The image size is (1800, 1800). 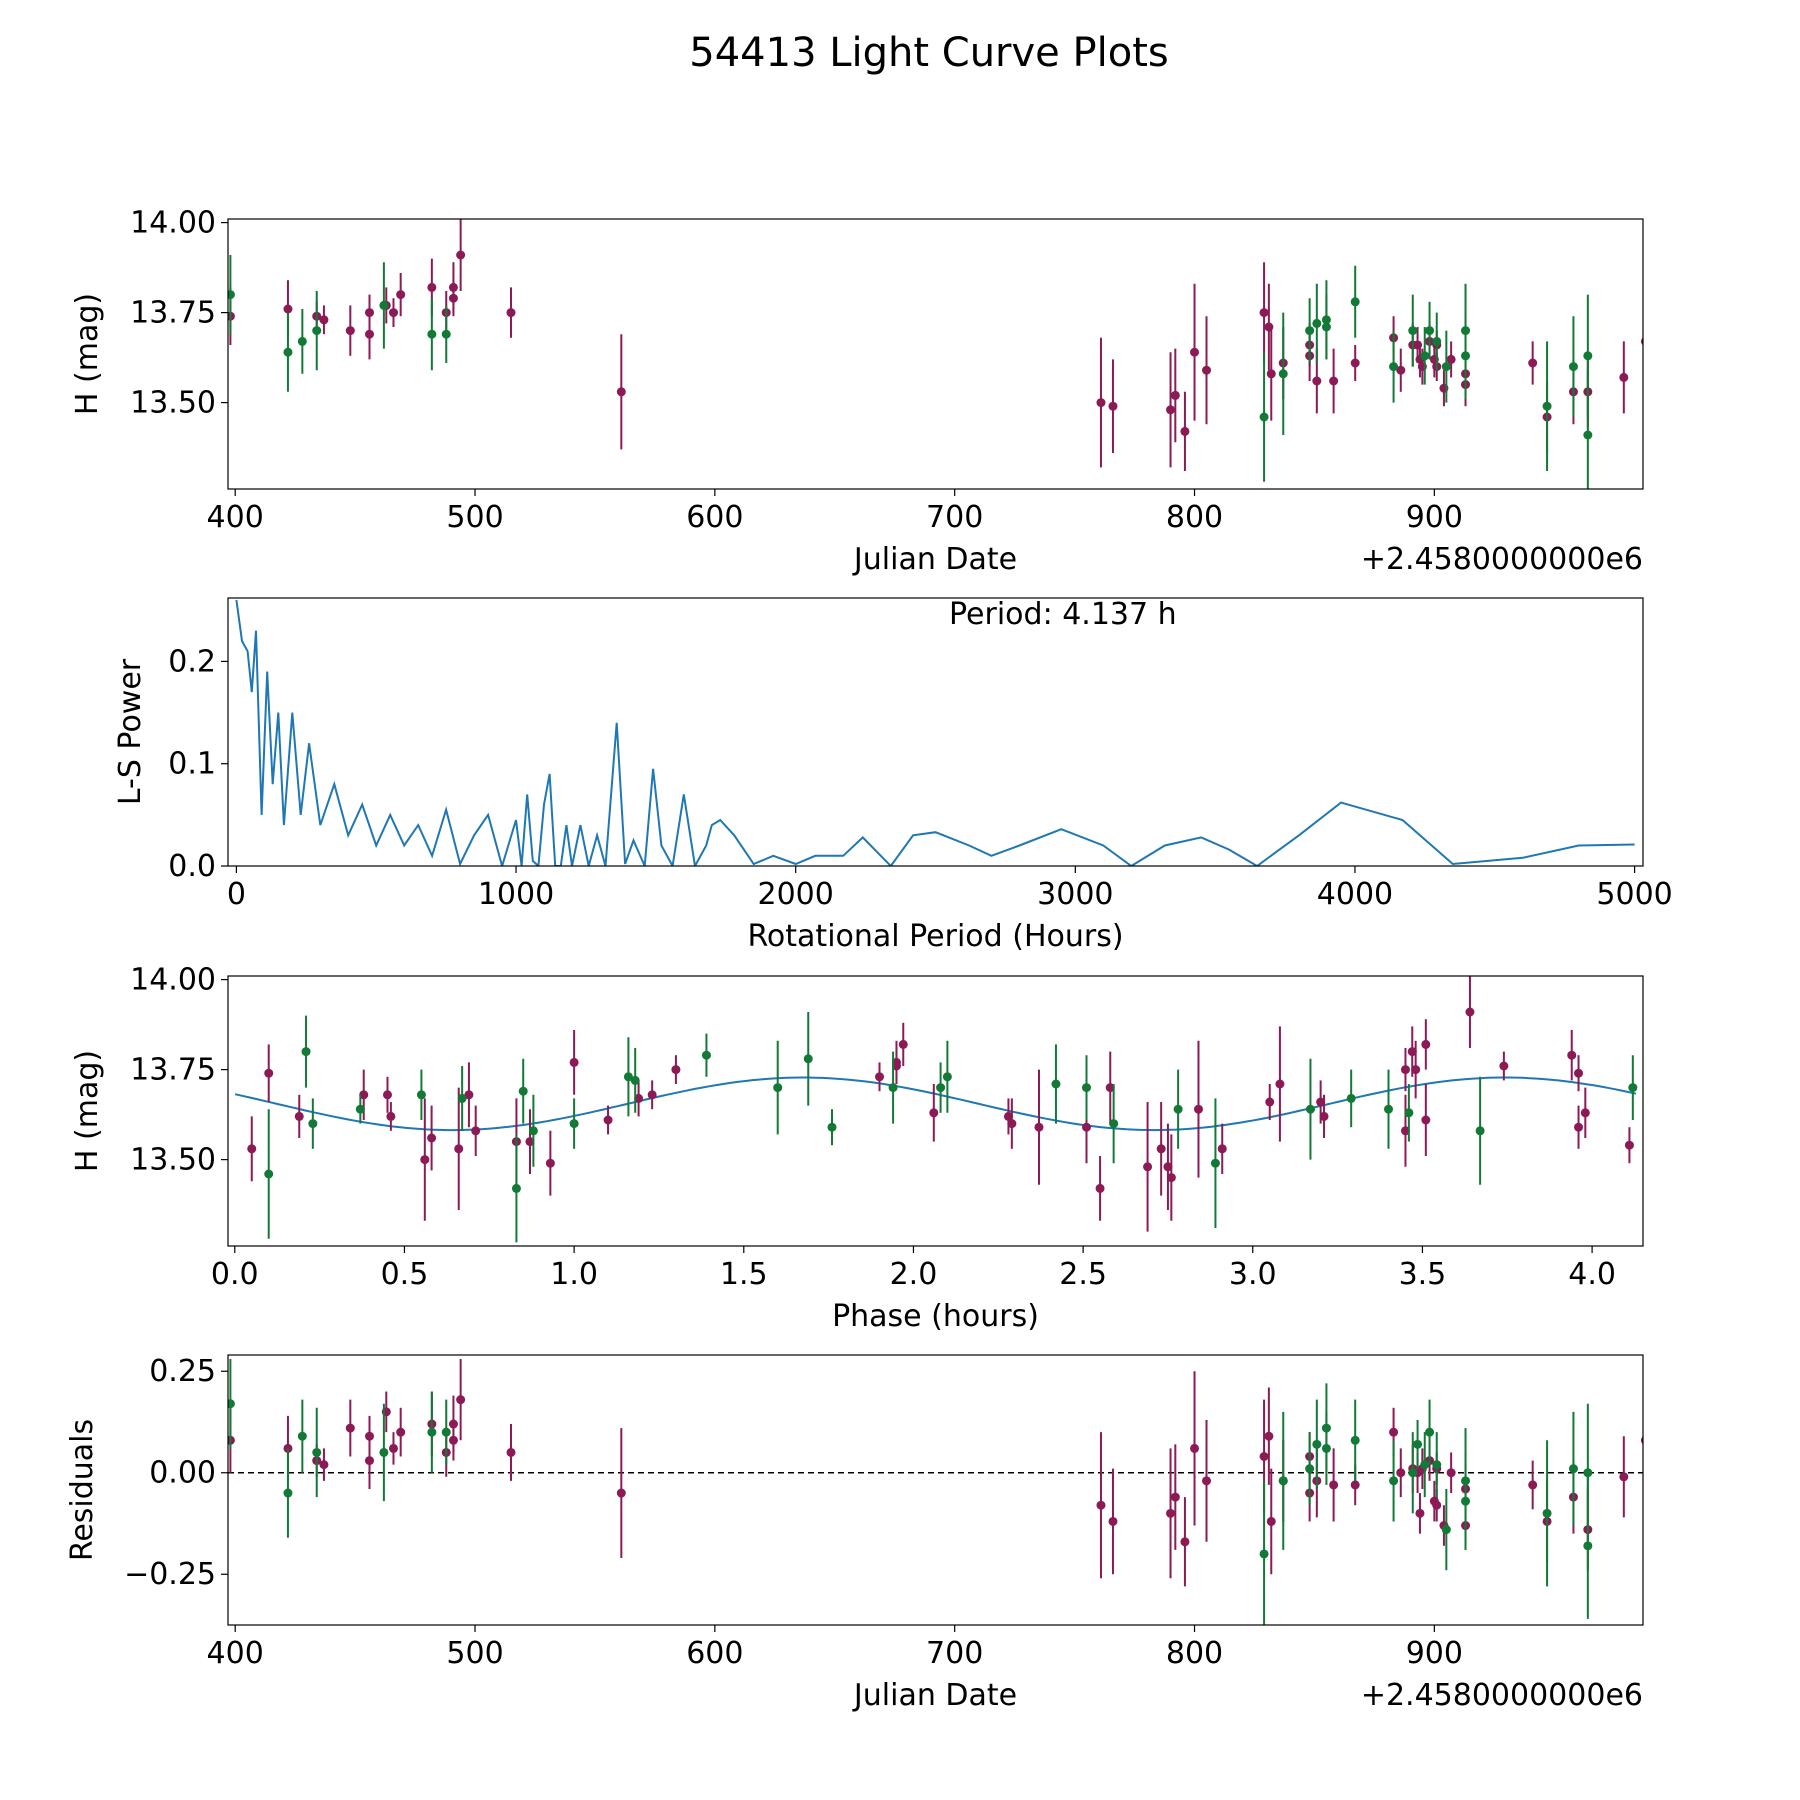 I want to click on x-tick-label: 600, so click(x=714, y=1653).